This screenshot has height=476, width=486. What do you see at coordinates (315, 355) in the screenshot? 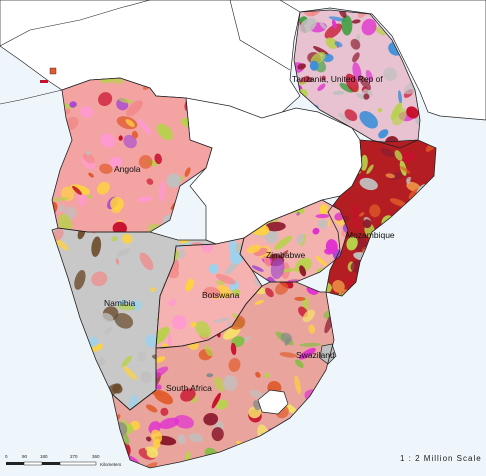
I see `label-swaziland: Swaziland` at bounding box center [315, 355].